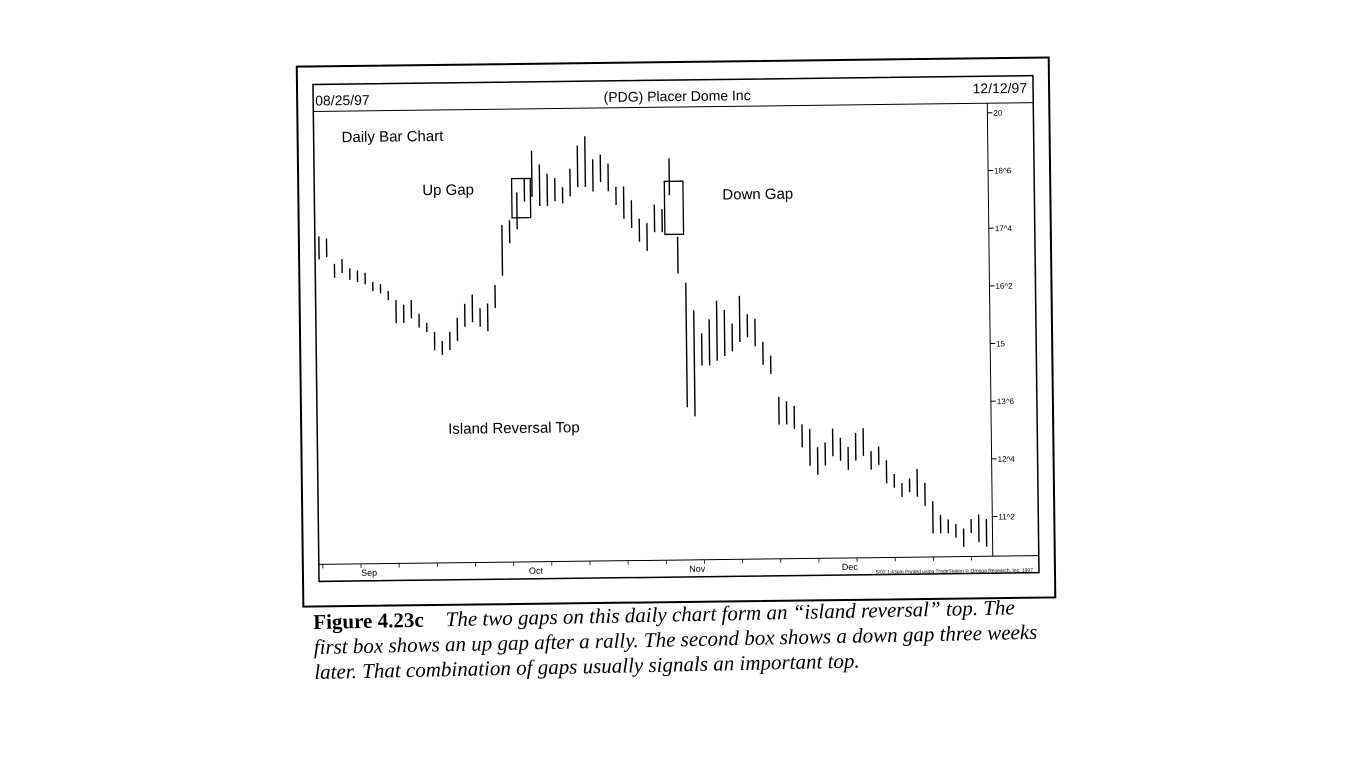 Image resolution: width=1366 pixels, height=768 pixels. What do you see at coordinates (514, 428) in the screenshot?
I see `island-reversal-label: Island Reversal Top` at bounding box center [514, 428].